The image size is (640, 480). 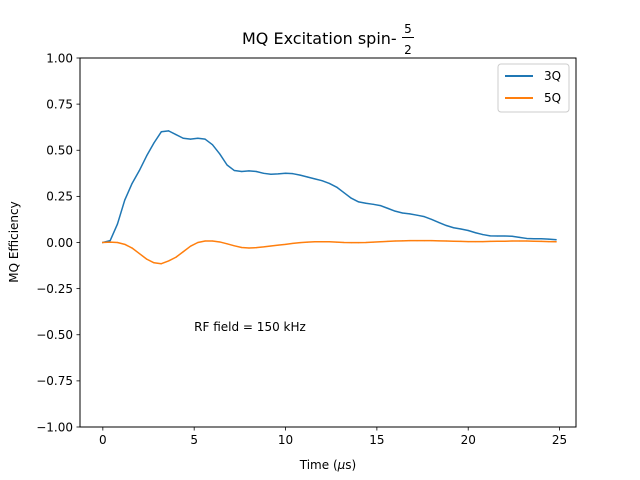 I want to click on x-tick-label: 15, so click(x=376, y=440).